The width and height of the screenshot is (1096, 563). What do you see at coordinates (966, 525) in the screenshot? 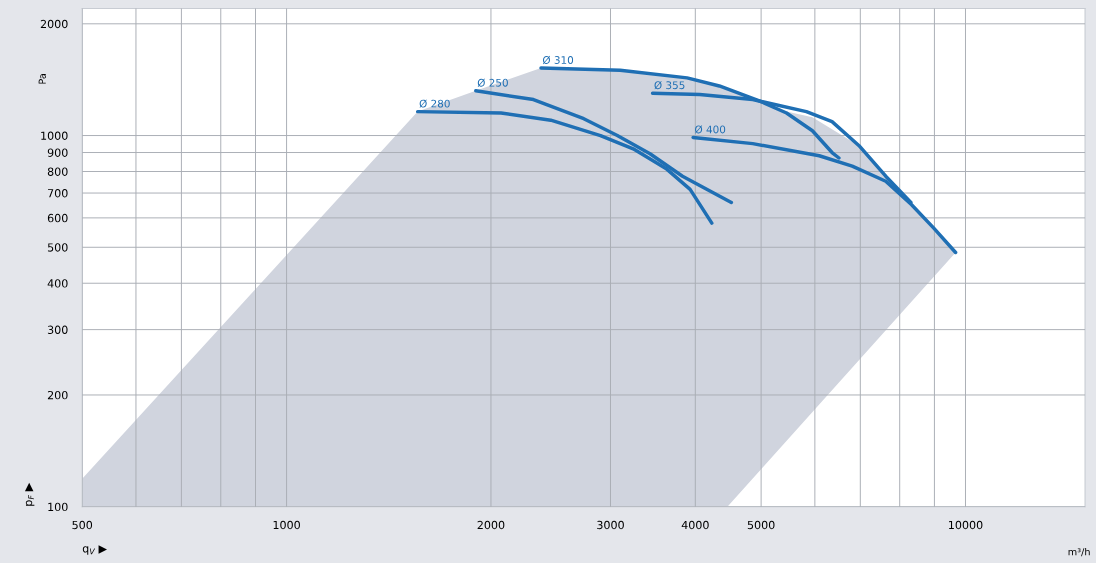
I see `x-tick-label: 10000` at bounding box center [966, 525].